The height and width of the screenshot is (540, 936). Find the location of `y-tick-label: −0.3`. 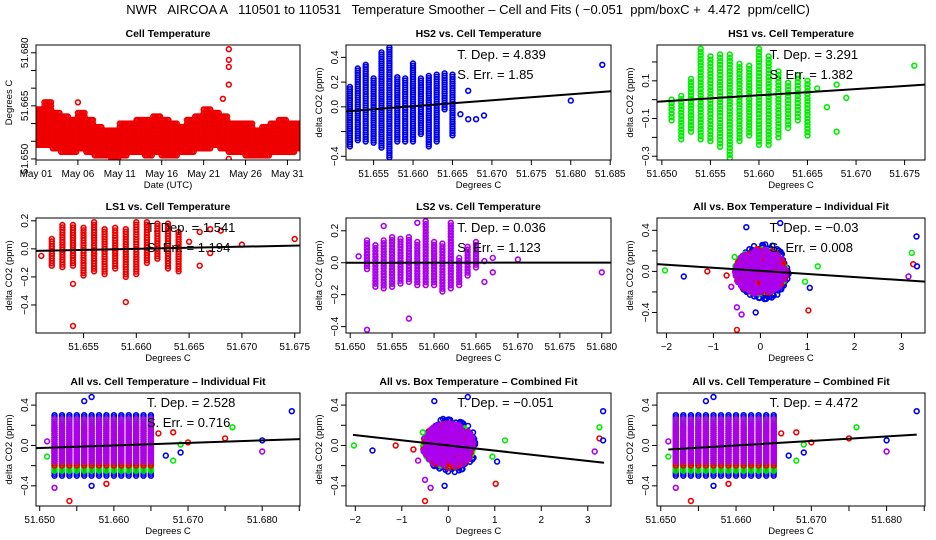

y-tick-label: −0.3 is located at coordinates (646, 156).